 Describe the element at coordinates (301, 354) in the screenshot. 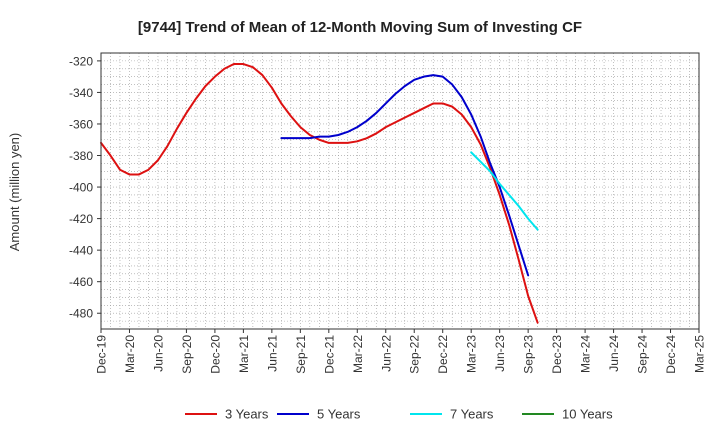

I see `x-tick-label: Sep-21` at that location.